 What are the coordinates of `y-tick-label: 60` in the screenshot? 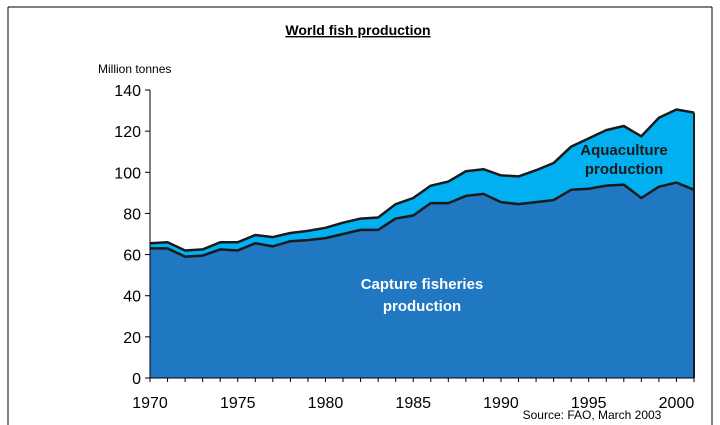 It's located at (132, 256).